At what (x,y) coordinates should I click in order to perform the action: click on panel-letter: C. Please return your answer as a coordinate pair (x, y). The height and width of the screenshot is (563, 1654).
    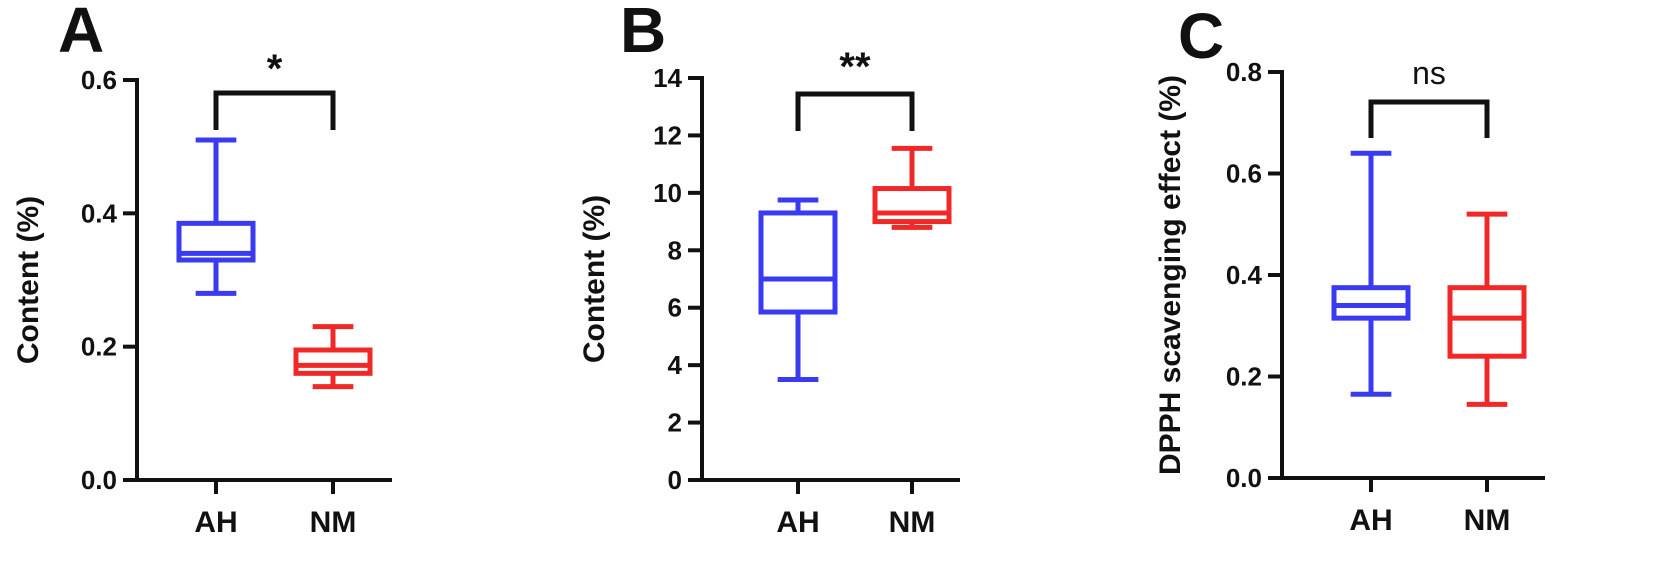
    Looking at the image, I should click on (1201, 36).